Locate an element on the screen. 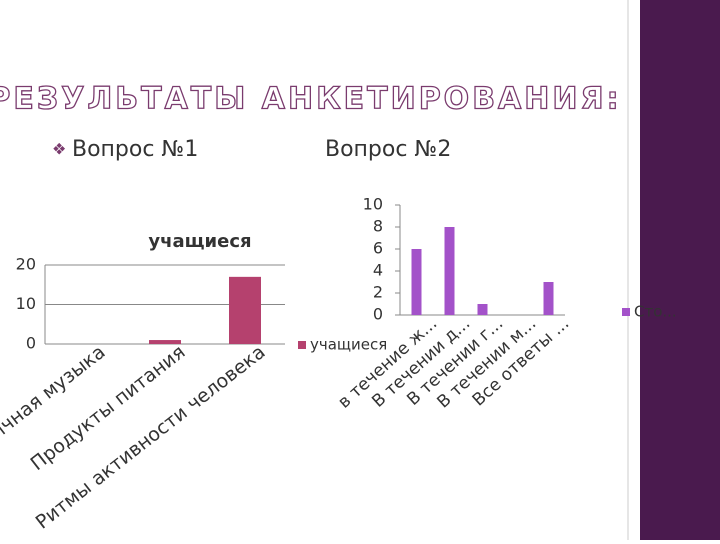 The image size is (720, 544). x-tick-label: Продукты питания is located at coordinates (107, 408).